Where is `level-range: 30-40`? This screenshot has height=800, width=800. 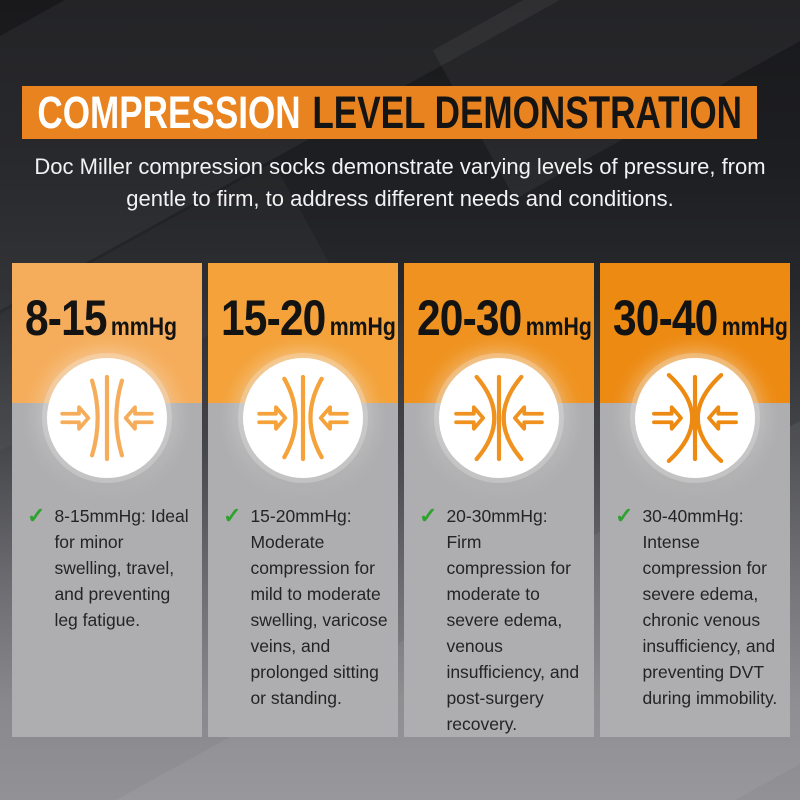 level-range: 30-40 is located at coordinates (665, 318).